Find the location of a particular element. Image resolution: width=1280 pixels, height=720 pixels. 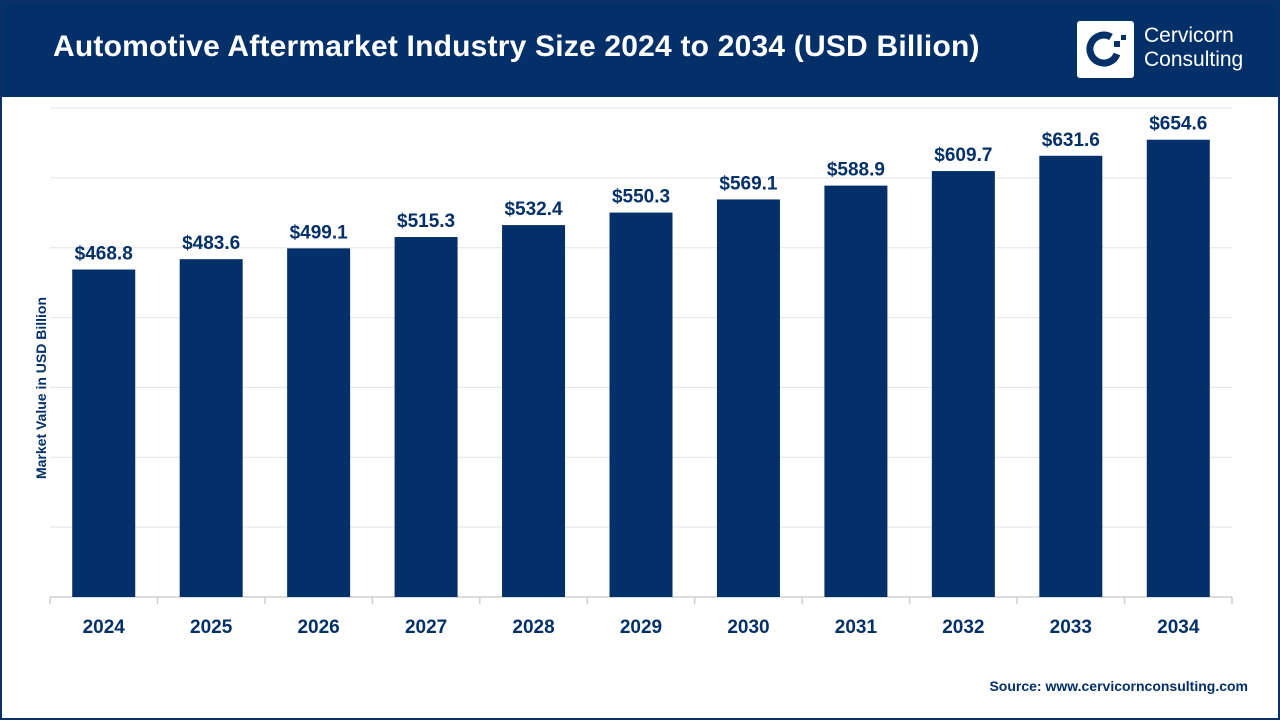

data-label: $654.6 is located at coordinates (1178, 124).